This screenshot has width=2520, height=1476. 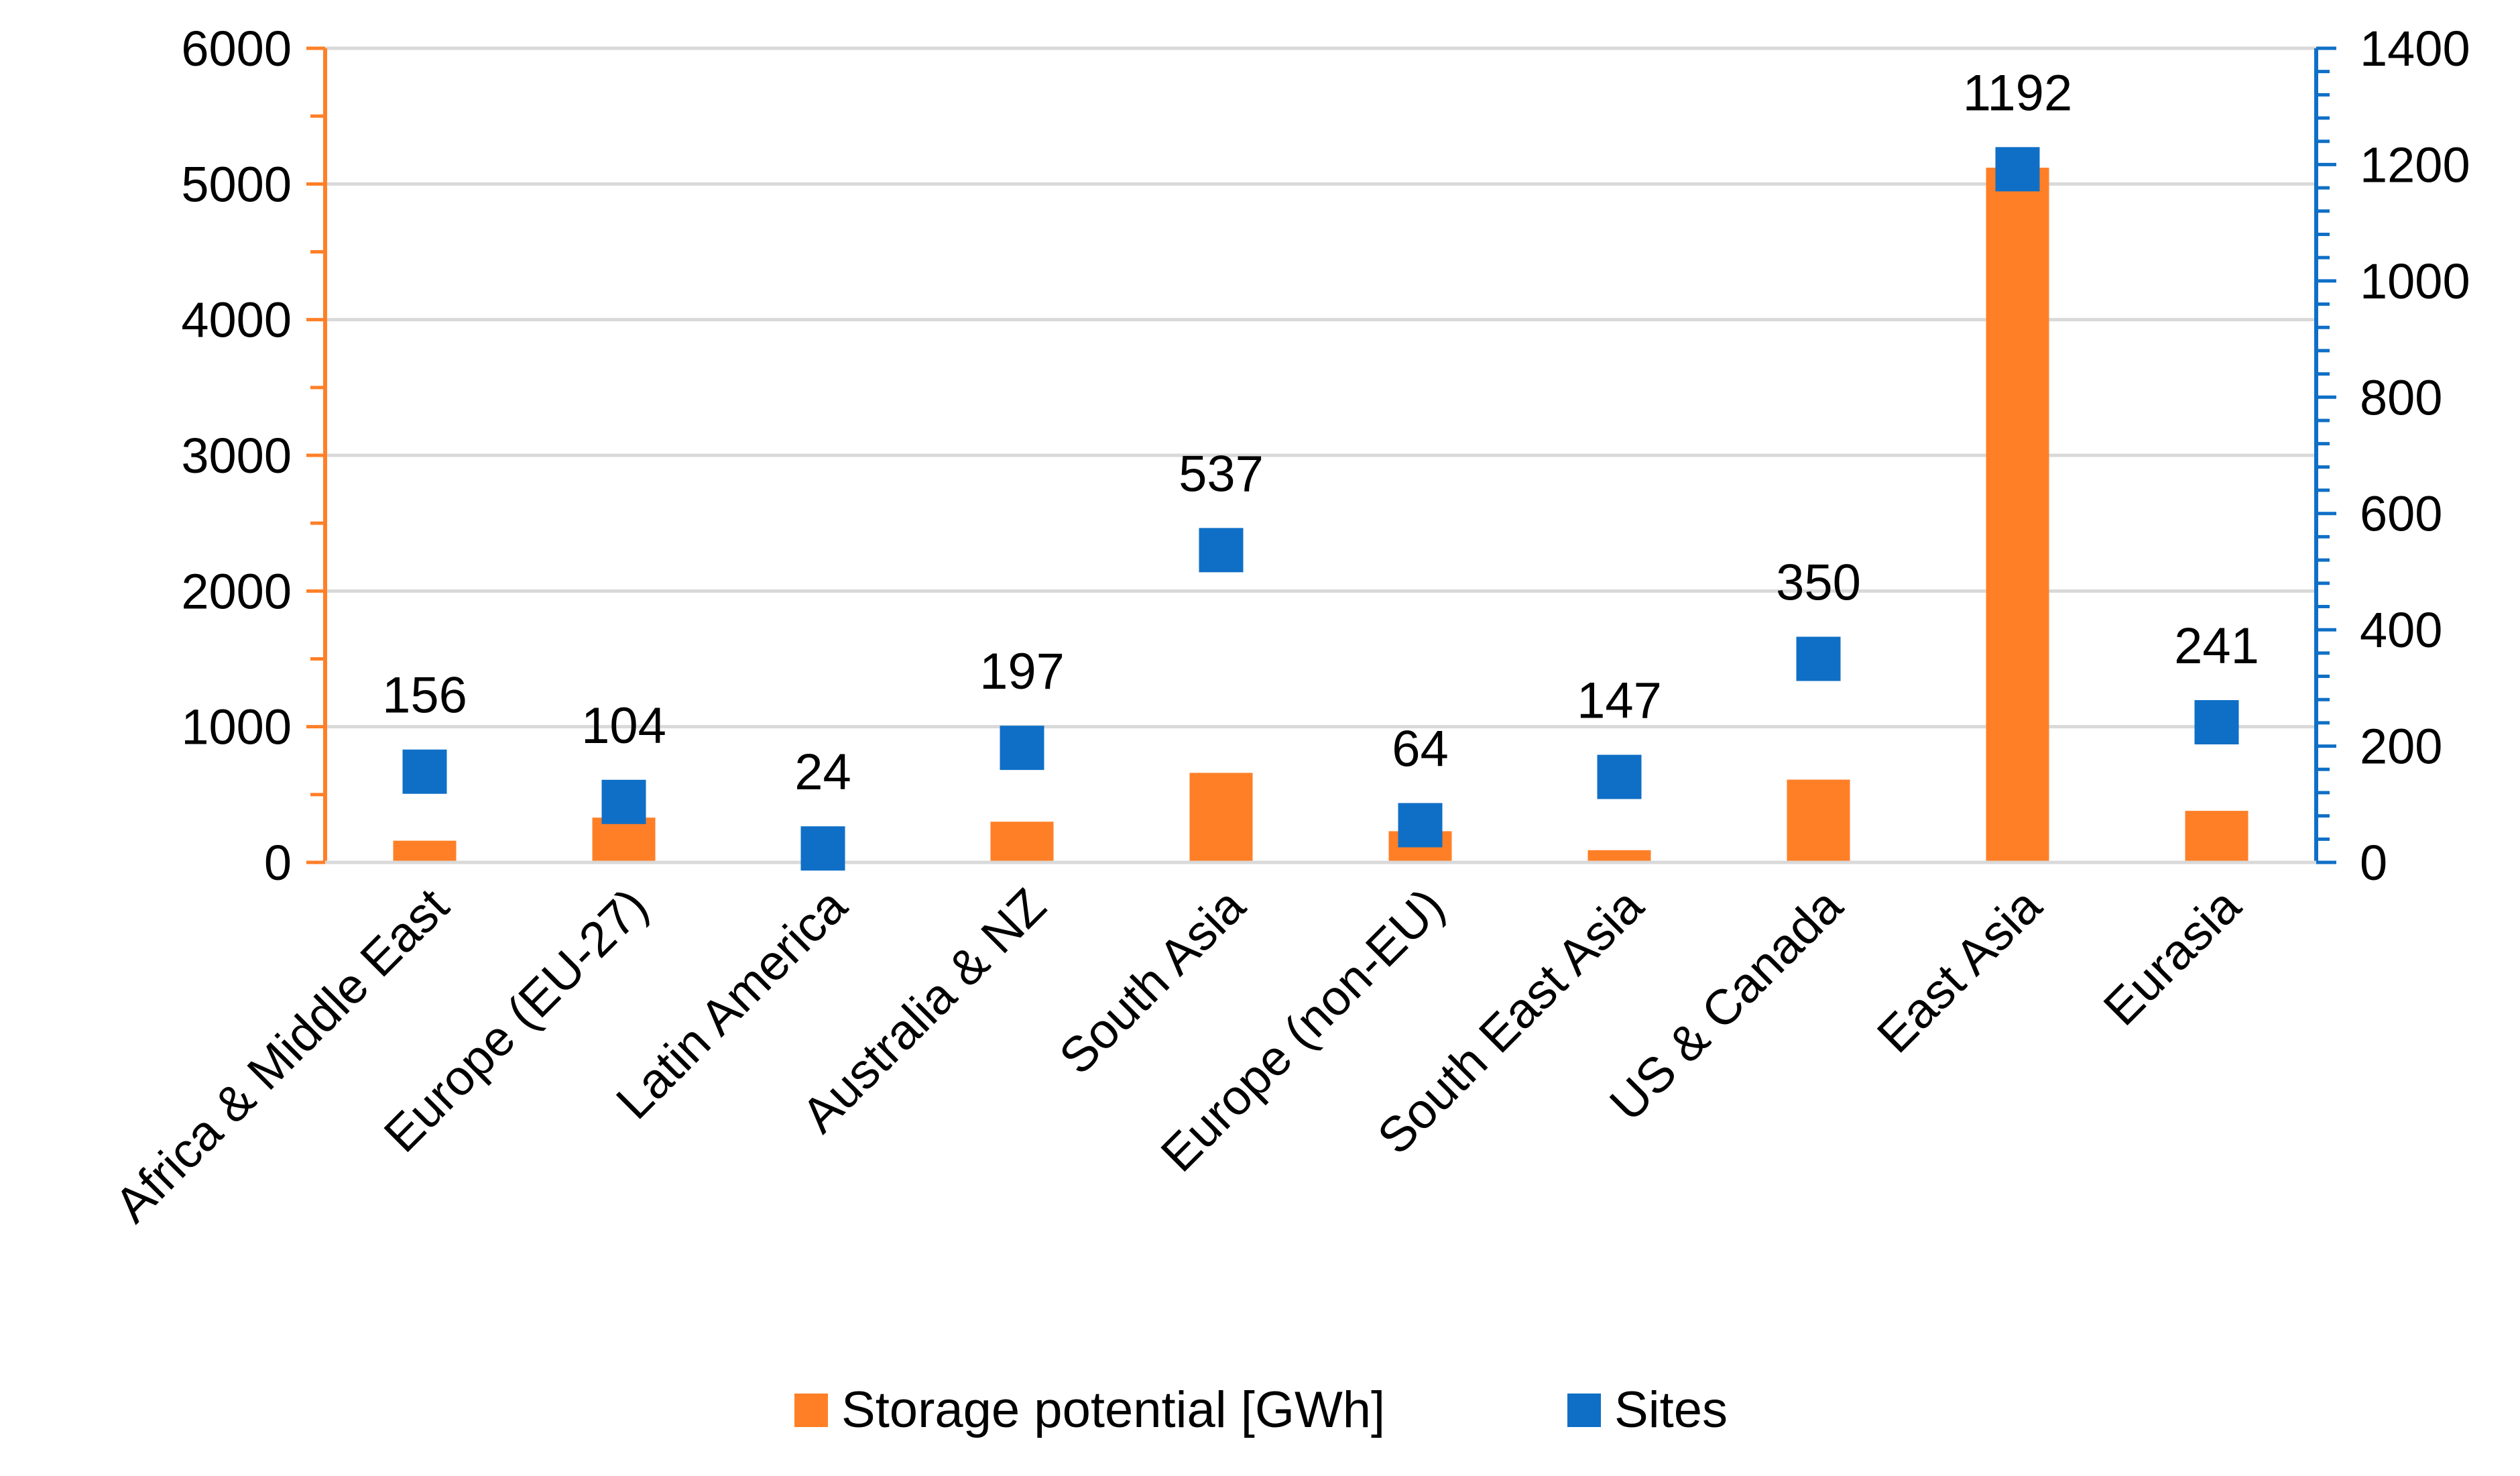 I want to click on left-axis-tick-label: 4000, so click(x=236, y=320).